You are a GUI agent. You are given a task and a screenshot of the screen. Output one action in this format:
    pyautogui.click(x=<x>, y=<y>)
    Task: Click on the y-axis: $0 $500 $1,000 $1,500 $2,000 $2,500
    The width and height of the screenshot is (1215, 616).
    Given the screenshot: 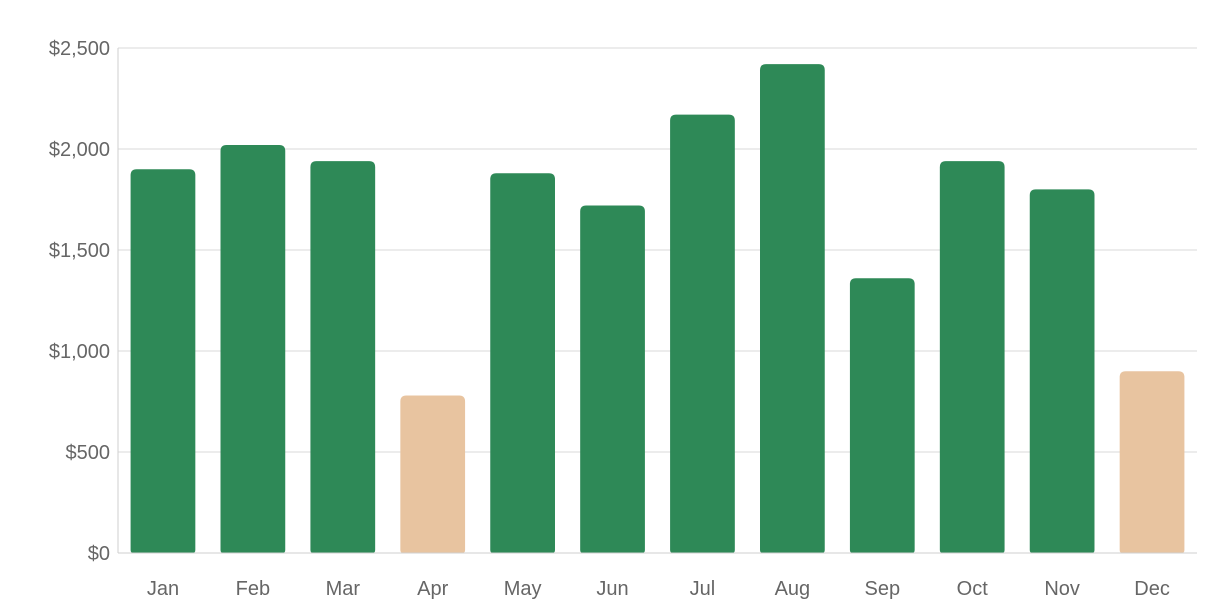 What is the action you would take?
    pyautogui.click(x=84, y=301)
    